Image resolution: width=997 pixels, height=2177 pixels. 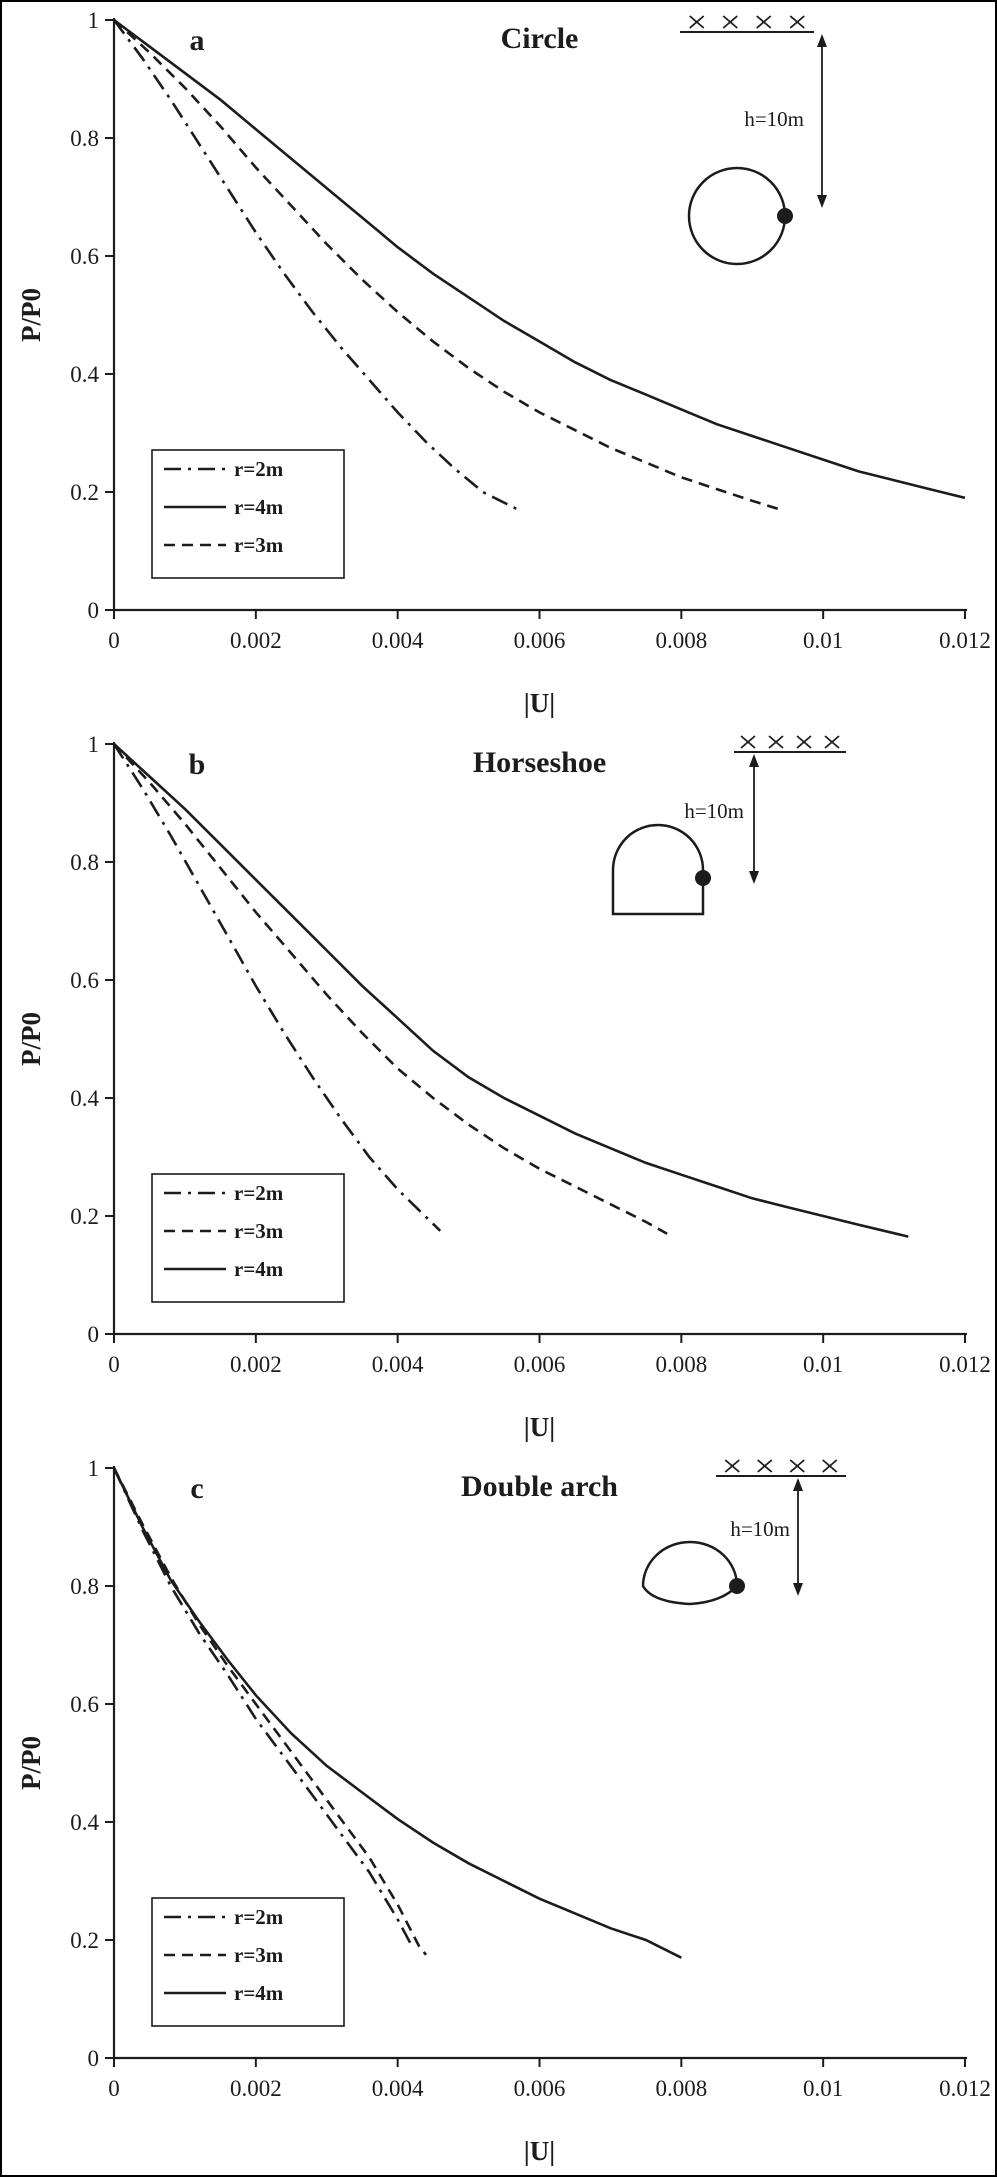 I want to click on panel-letter: b, so click(x=197, y=764).